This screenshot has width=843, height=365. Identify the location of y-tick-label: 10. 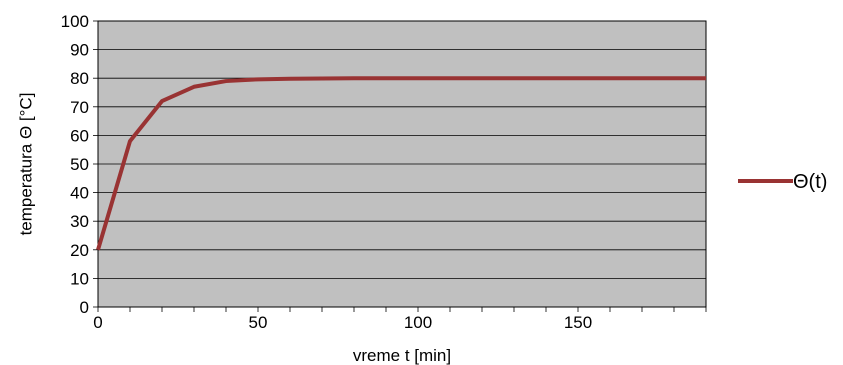
(79, 278).